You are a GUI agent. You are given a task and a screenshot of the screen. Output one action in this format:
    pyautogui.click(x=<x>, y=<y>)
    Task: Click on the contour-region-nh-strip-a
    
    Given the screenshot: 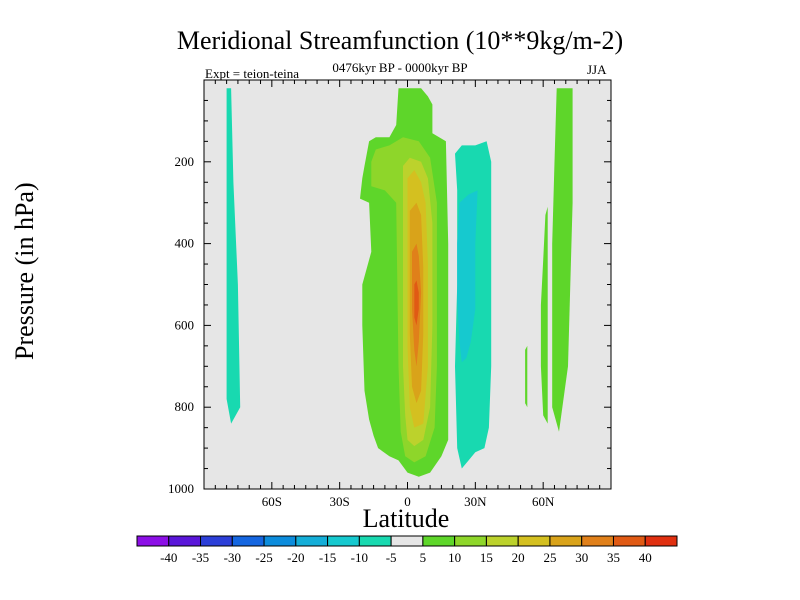 What is the action you would take?
    pyautogui.click(x=526, y=376)
    